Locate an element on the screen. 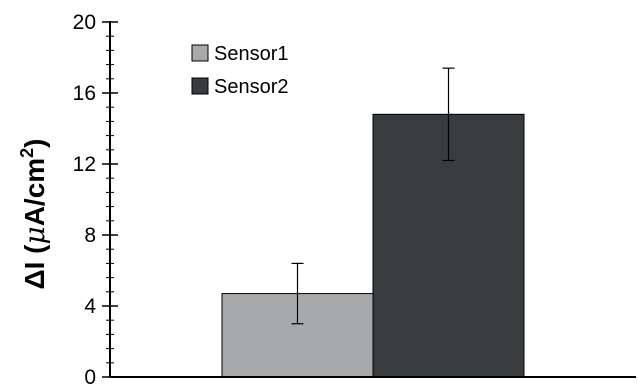 This screenshot has height=386, width=638. error-bar-sensor2 is located at coordinates (448, 114).